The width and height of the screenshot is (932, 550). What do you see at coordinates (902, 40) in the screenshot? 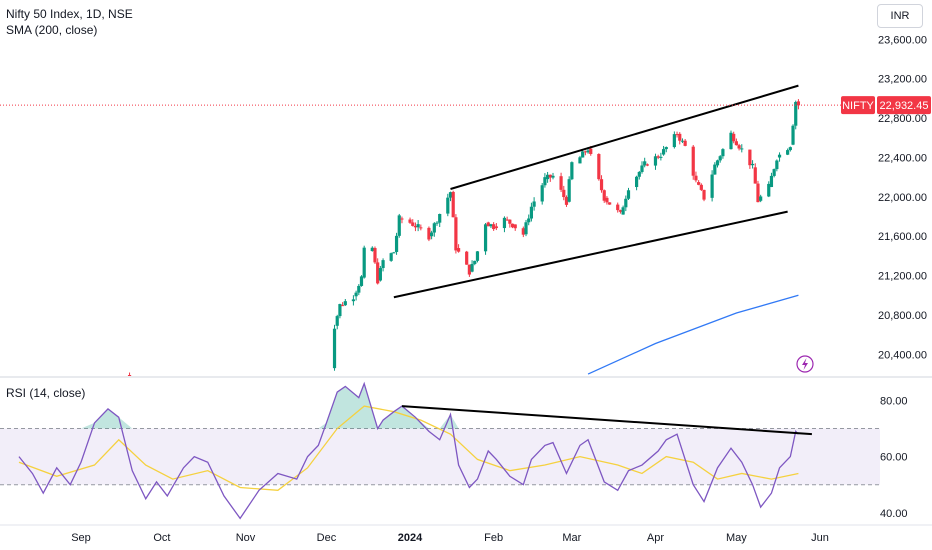
I see `price-axis-tick: 23,600.00` at bounding box center [902, 40].